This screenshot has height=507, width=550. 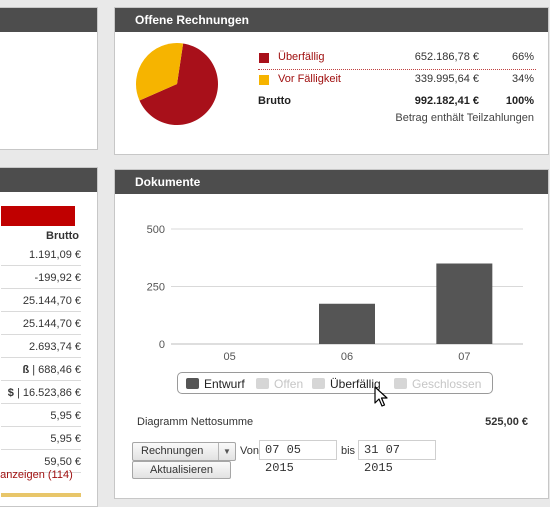 What do you see at coordinates (156, 288) in the screenshot?
I see `y-tick-label: 250` at bounding box center [156, 288].